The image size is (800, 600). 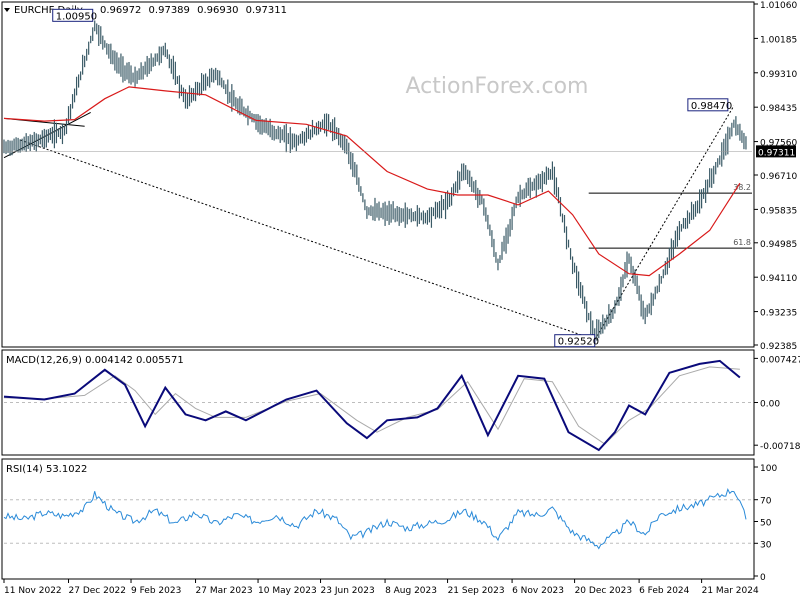 I want to click on price-y-tick-label: 0.98435, so click(x=778, y=109).